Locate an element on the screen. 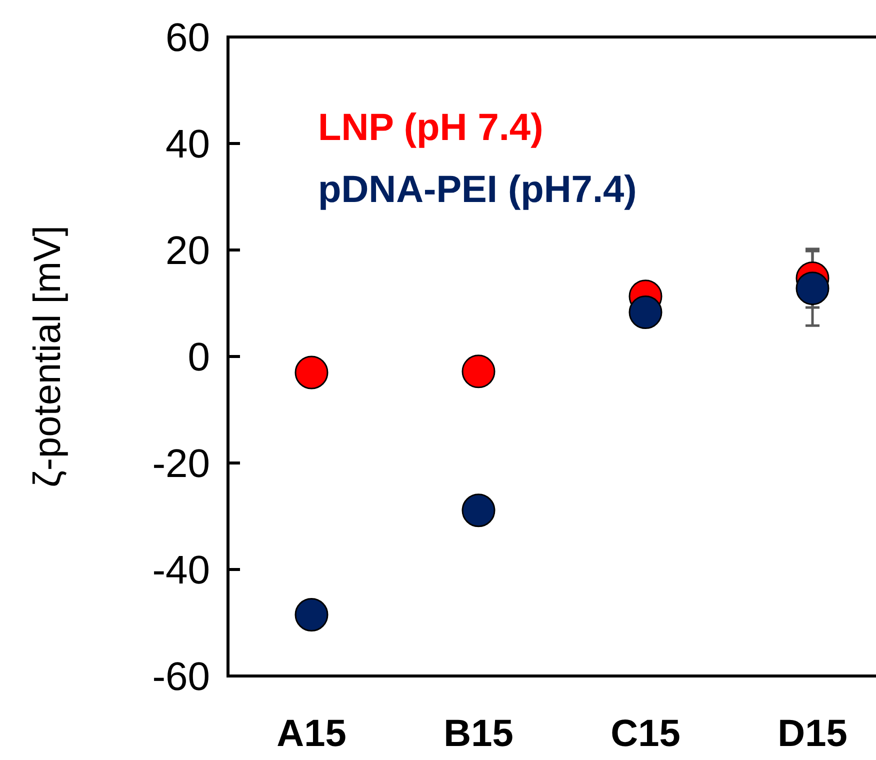 Image resolution: width=876 pixels, height=760 pixels. x-tick-label: D15 is located at coordinates (813, 734).